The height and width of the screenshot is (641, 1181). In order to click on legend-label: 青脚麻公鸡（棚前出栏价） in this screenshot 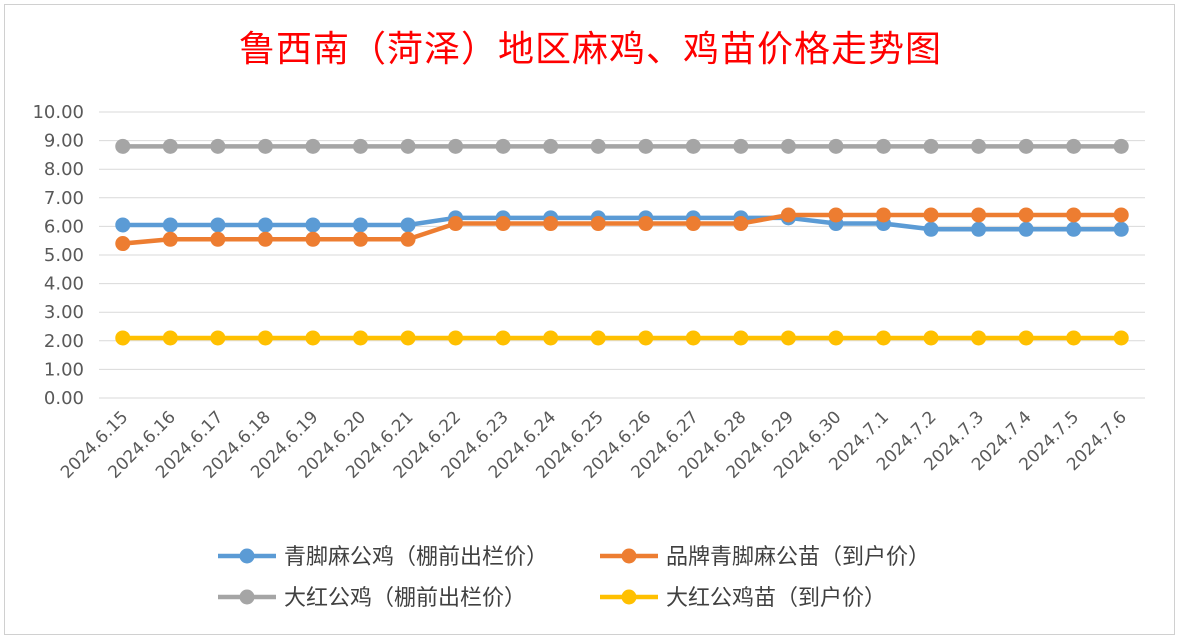, I will do `click(416, 557)`.